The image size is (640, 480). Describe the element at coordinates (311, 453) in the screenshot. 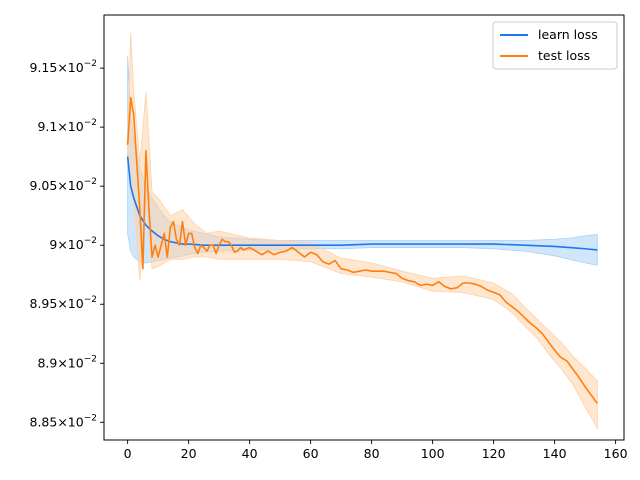

I see `x-tick-label: 60` at that location.